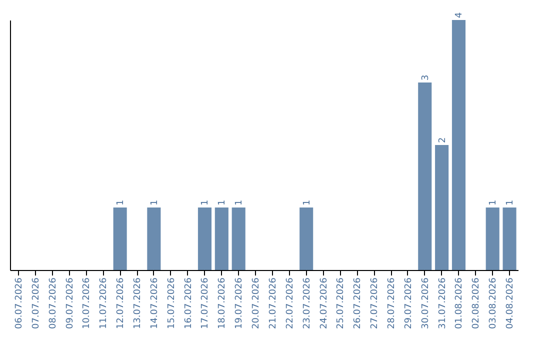  What do you see at coordinates (155, 303) in the screenshot?
I see `x-tick-label: 14.07.2026` at bounding box center [155, 303].